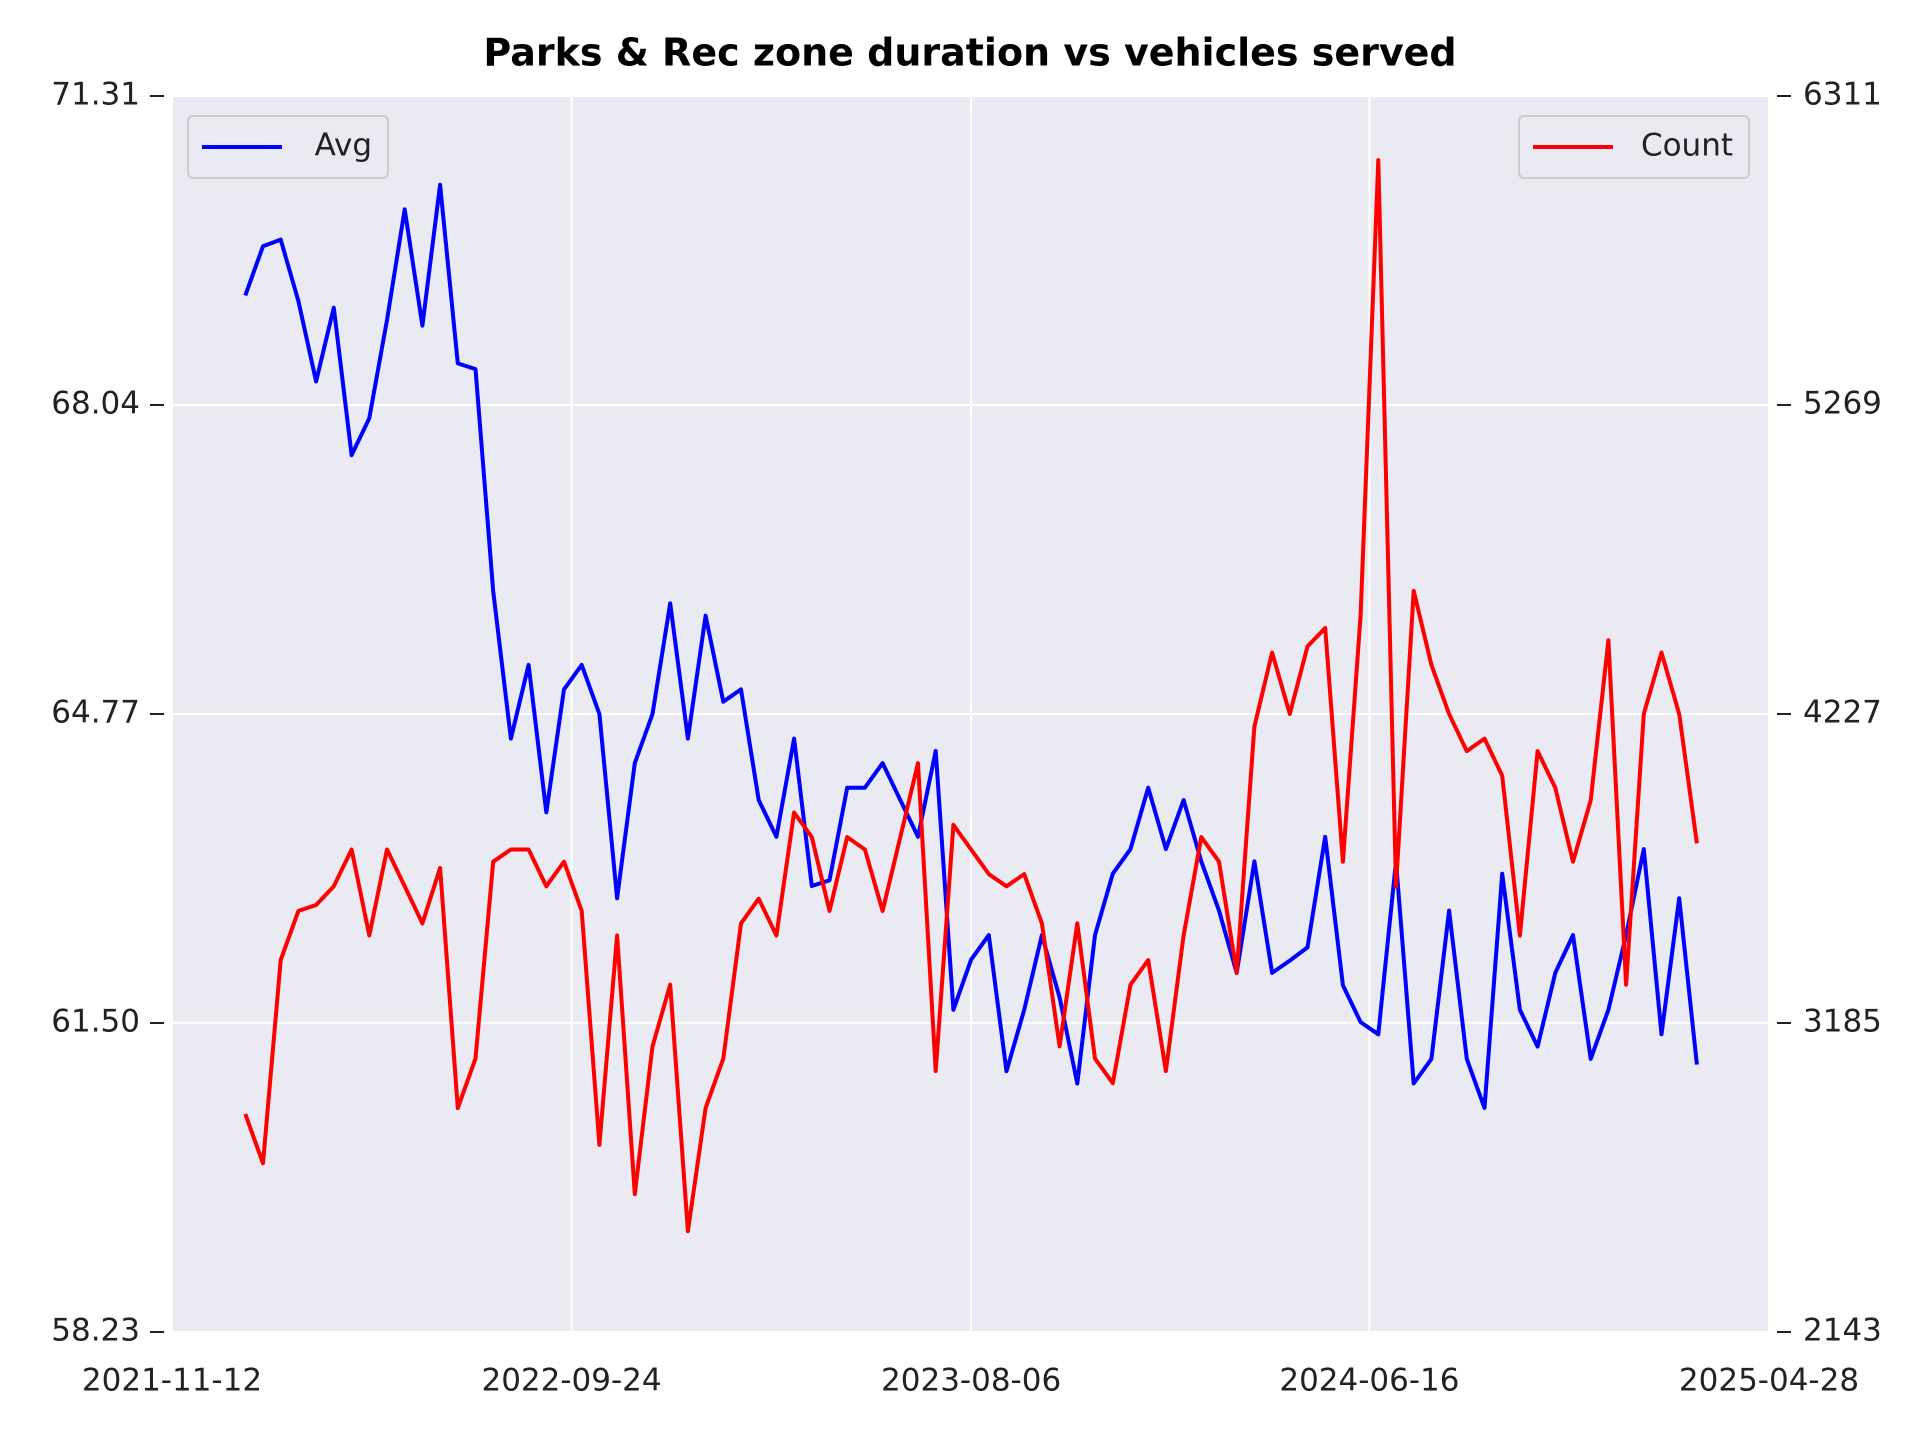 Image resolution: width=1920 pixels, height=1440 pixels. Describe the element at coordinates (971, 1381) in the screenshot. I see `x-tick-label: 2023-08-06` at that location.